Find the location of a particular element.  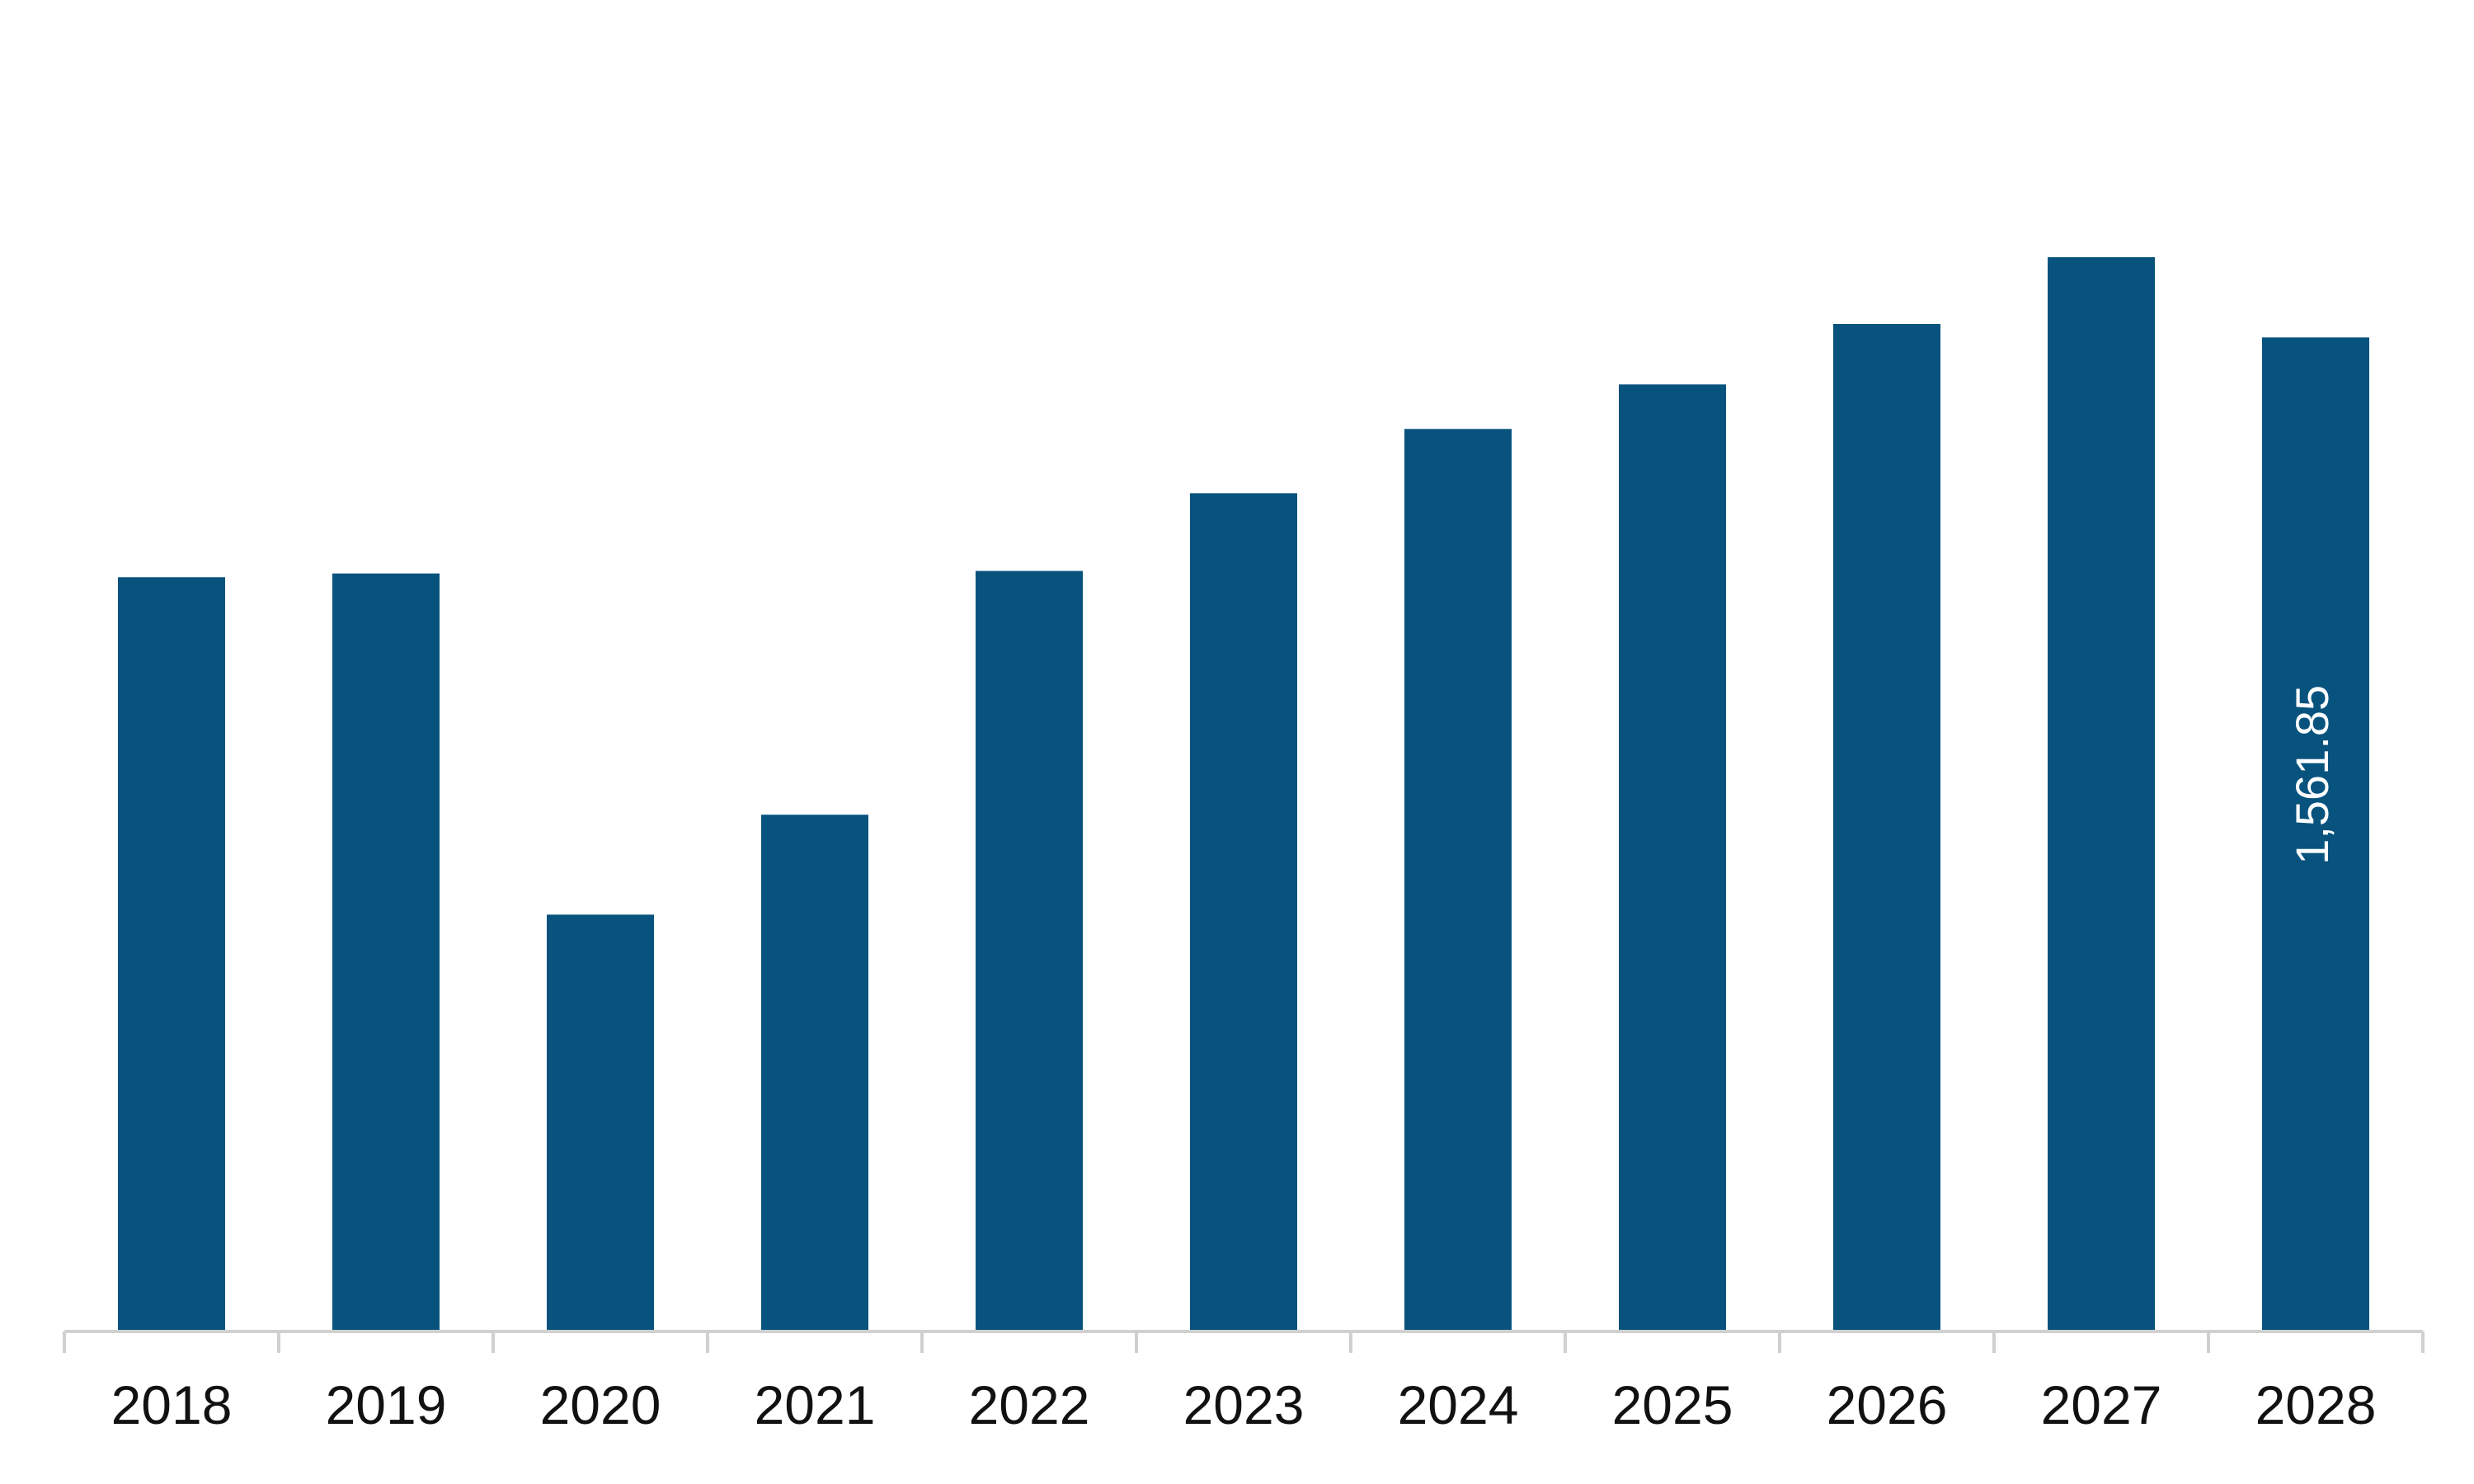

x-tick-label-2025: 2025 is located at coordinates (1672, 1404).